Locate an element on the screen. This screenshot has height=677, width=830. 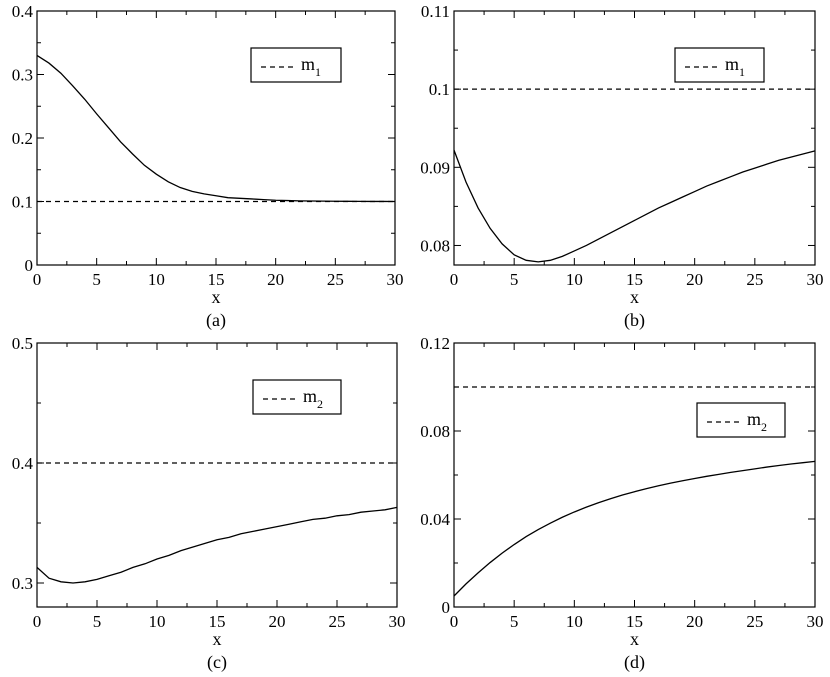
panel-label: (d) is located at coordinates (634, 662).